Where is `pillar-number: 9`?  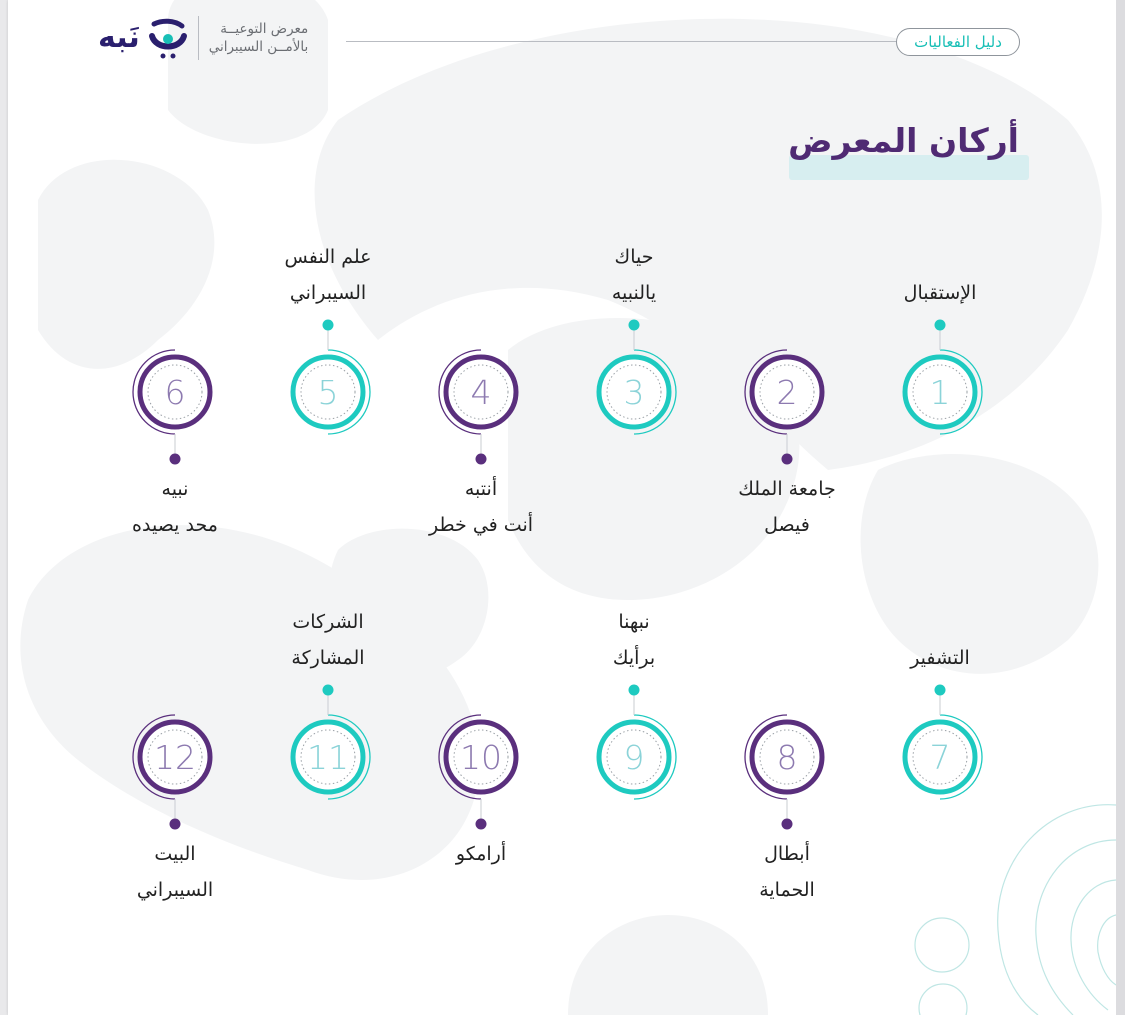
pillar-number: 9 is located at coordinates (634, 757).